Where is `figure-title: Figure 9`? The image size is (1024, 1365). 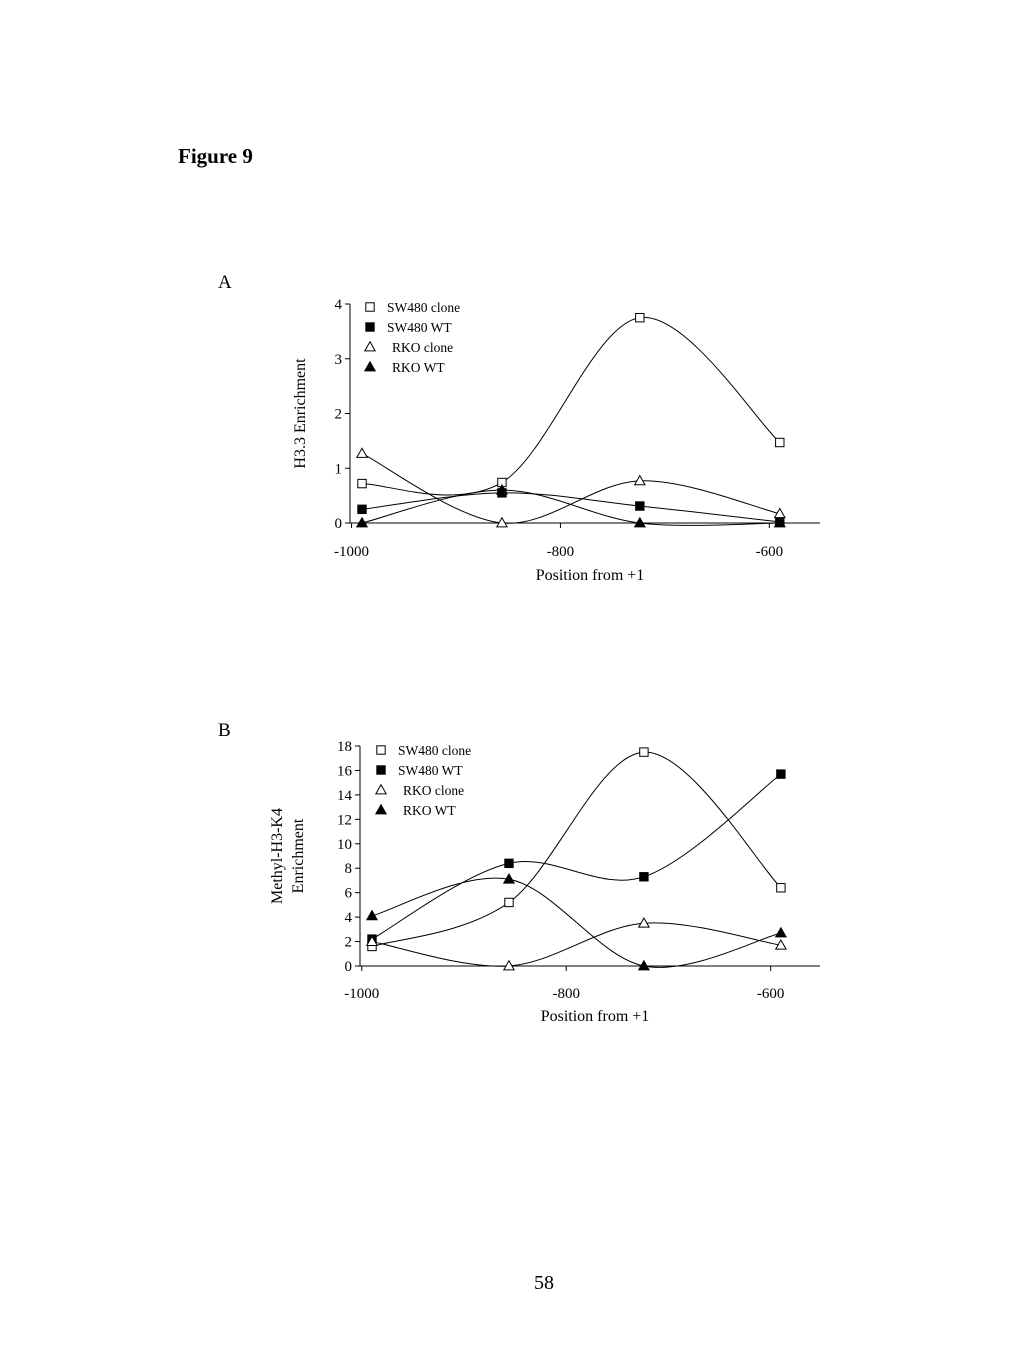 figure-title: Figure 9 is located at coordinates (215, 156).